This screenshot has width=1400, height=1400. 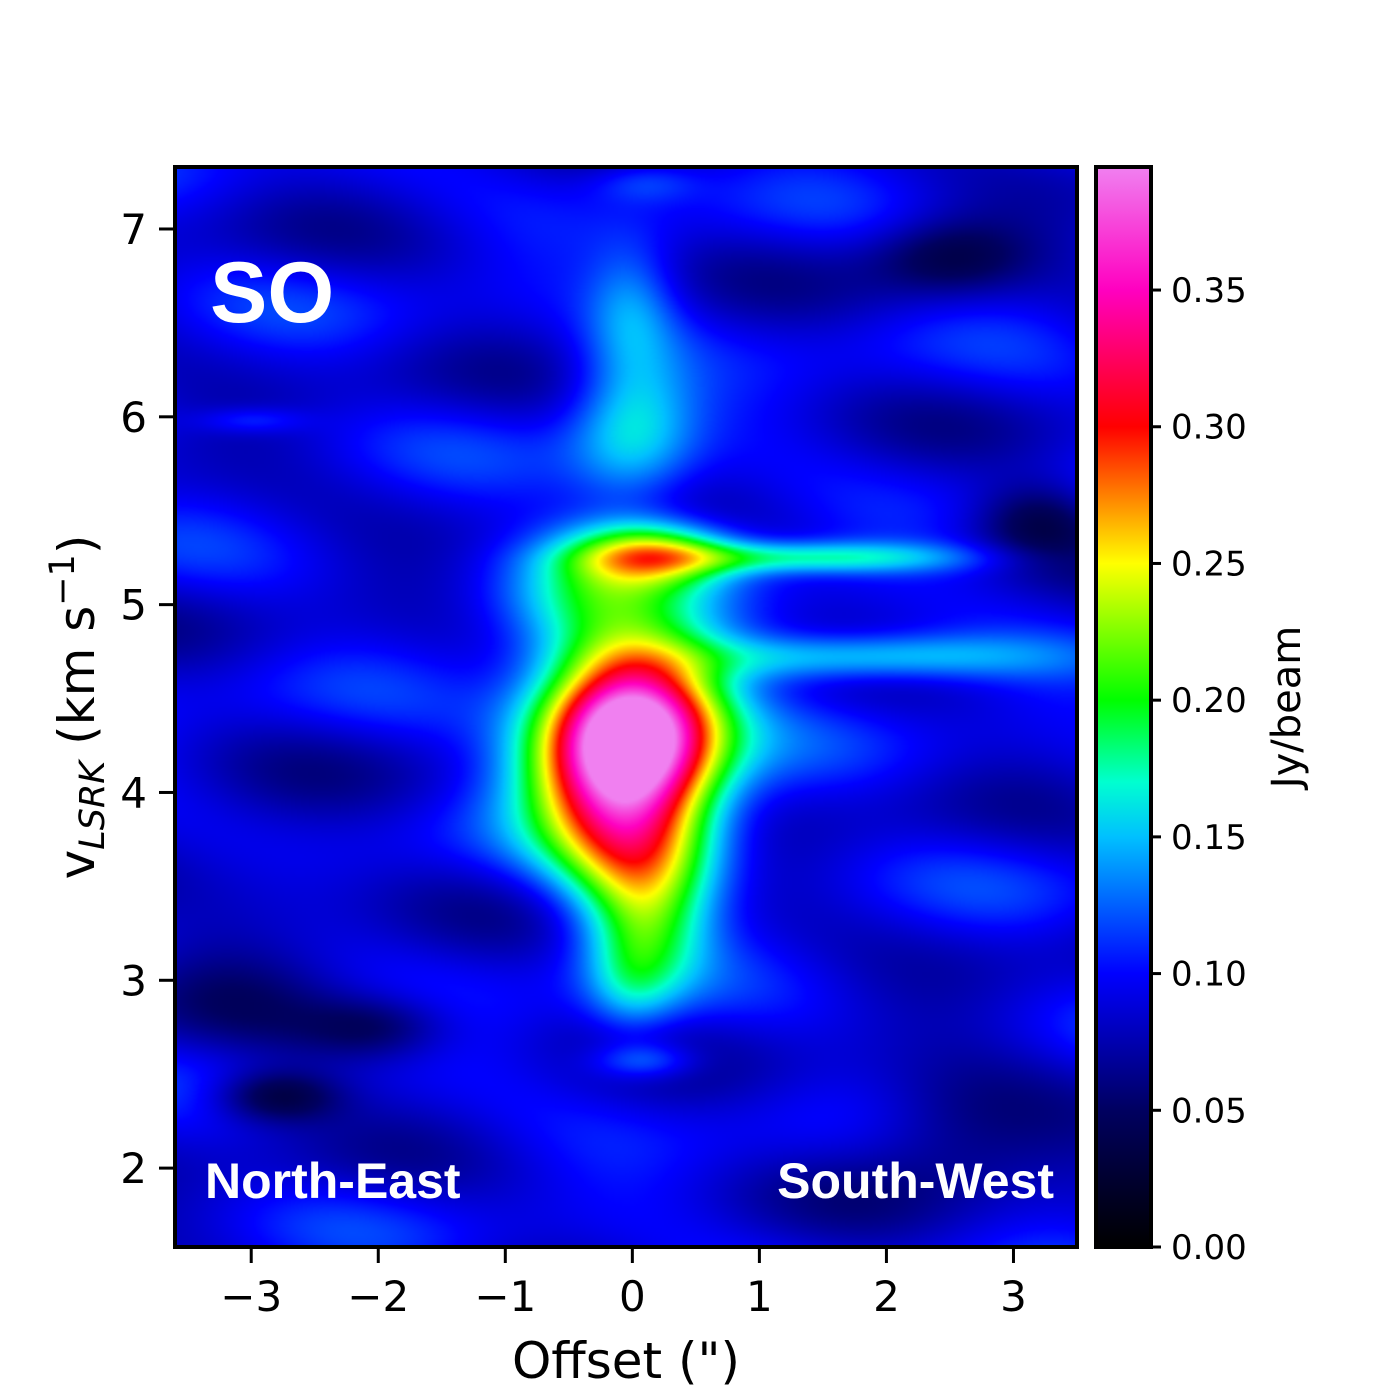 What do you see at coordinates (147, 699) in the screenshot?
I see `y-axis: 2 3 4 5 6 7` at bounding box center [147, 699].